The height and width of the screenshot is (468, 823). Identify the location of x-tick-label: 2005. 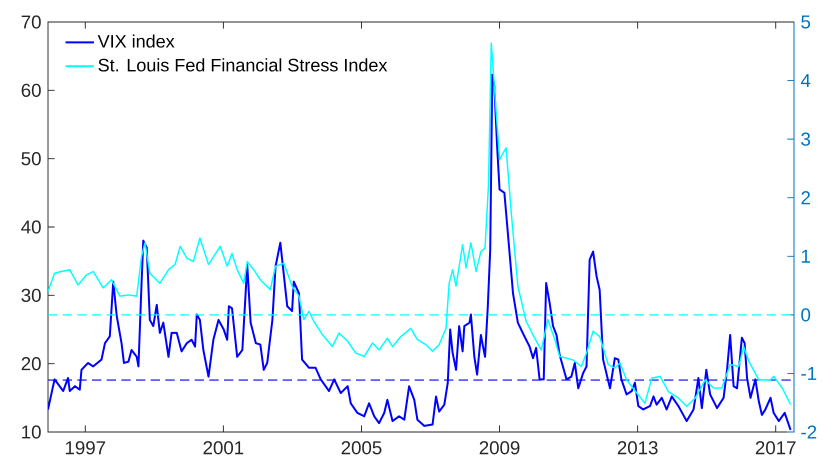
(362, 447).